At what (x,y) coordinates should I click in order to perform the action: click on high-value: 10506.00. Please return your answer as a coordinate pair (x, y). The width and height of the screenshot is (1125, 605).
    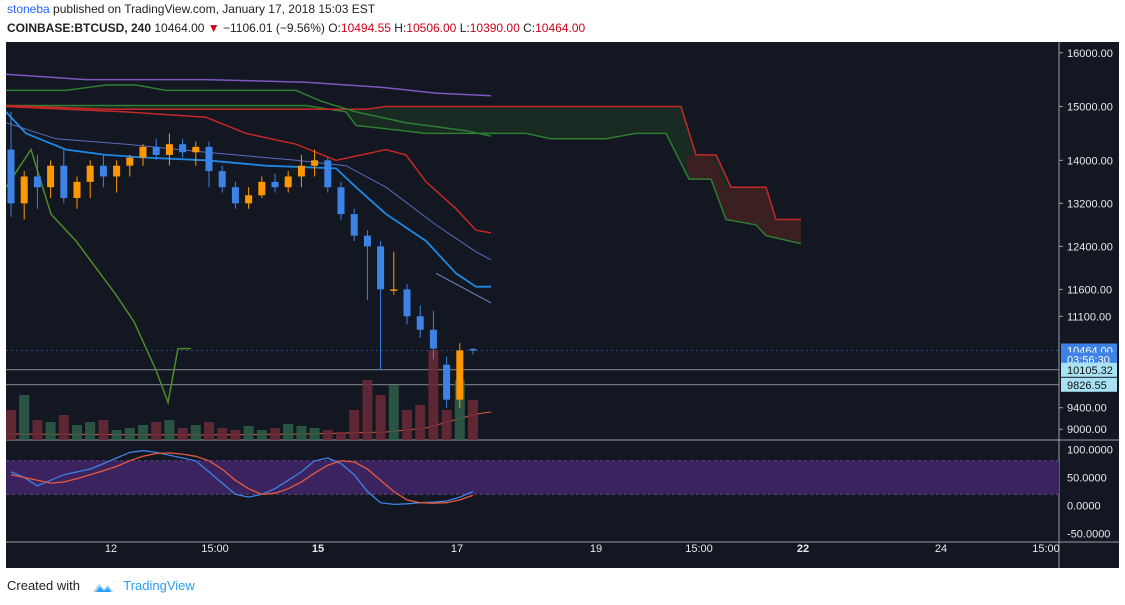
    Looking at the image, I should click on (431, 28).